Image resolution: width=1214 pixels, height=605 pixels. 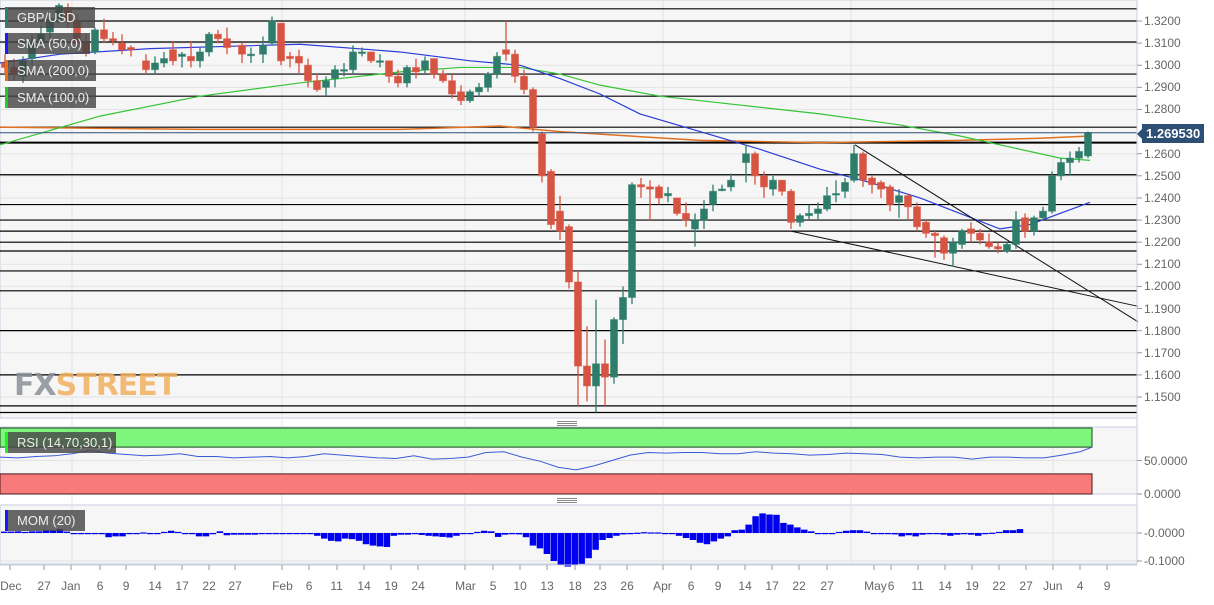 What do you see at coordinates (545, 113) in the screenshot?
I see `sma100-line` at bounding box center [545, 113].